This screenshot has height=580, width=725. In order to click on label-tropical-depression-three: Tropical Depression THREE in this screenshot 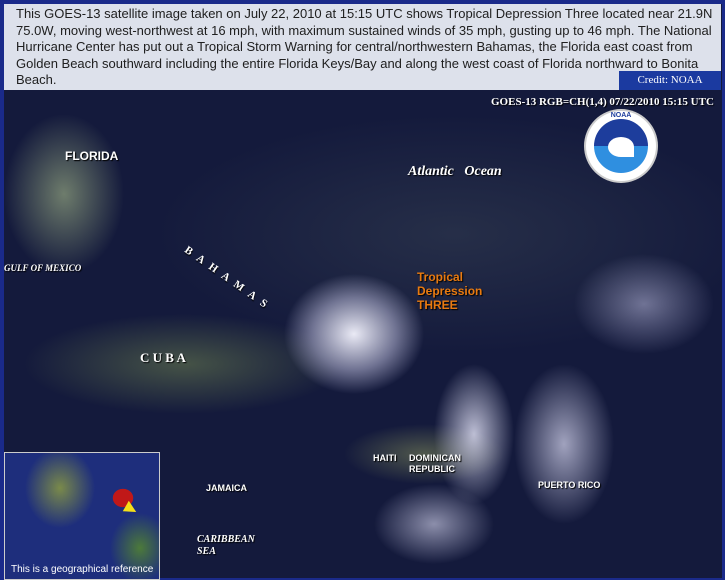, I will do `click(450, 291)`.